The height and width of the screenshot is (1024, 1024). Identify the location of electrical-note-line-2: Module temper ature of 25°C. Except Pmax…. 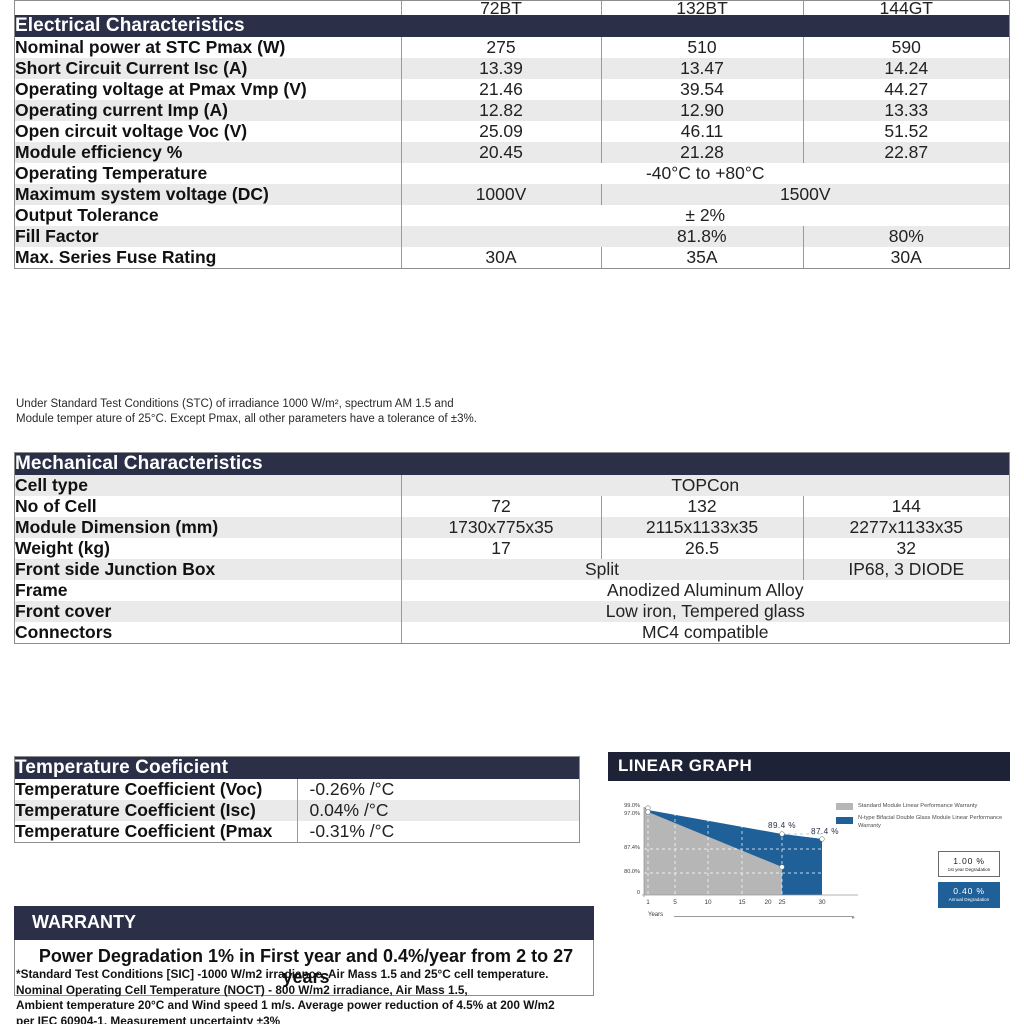
(246, 419).